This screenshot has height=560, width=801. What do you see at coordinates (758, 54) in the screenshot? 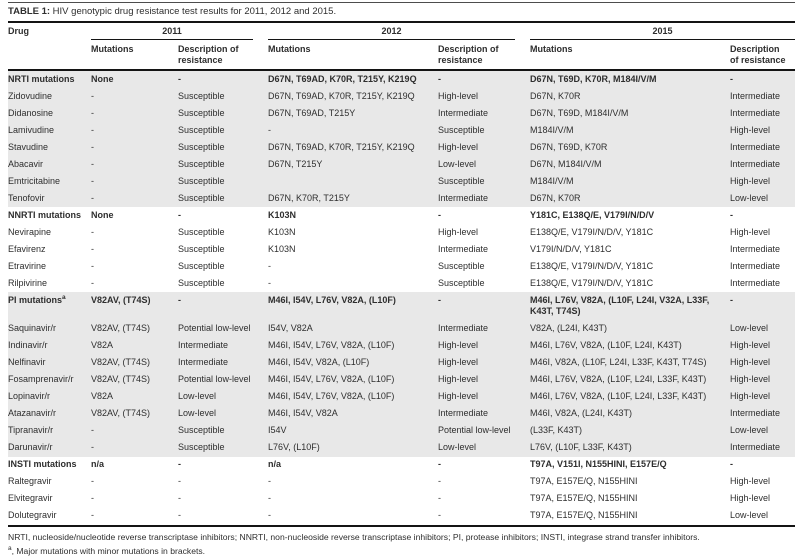
I see `column-header-resistance-2015: Description of resistance` at bounding box center [758, 54].